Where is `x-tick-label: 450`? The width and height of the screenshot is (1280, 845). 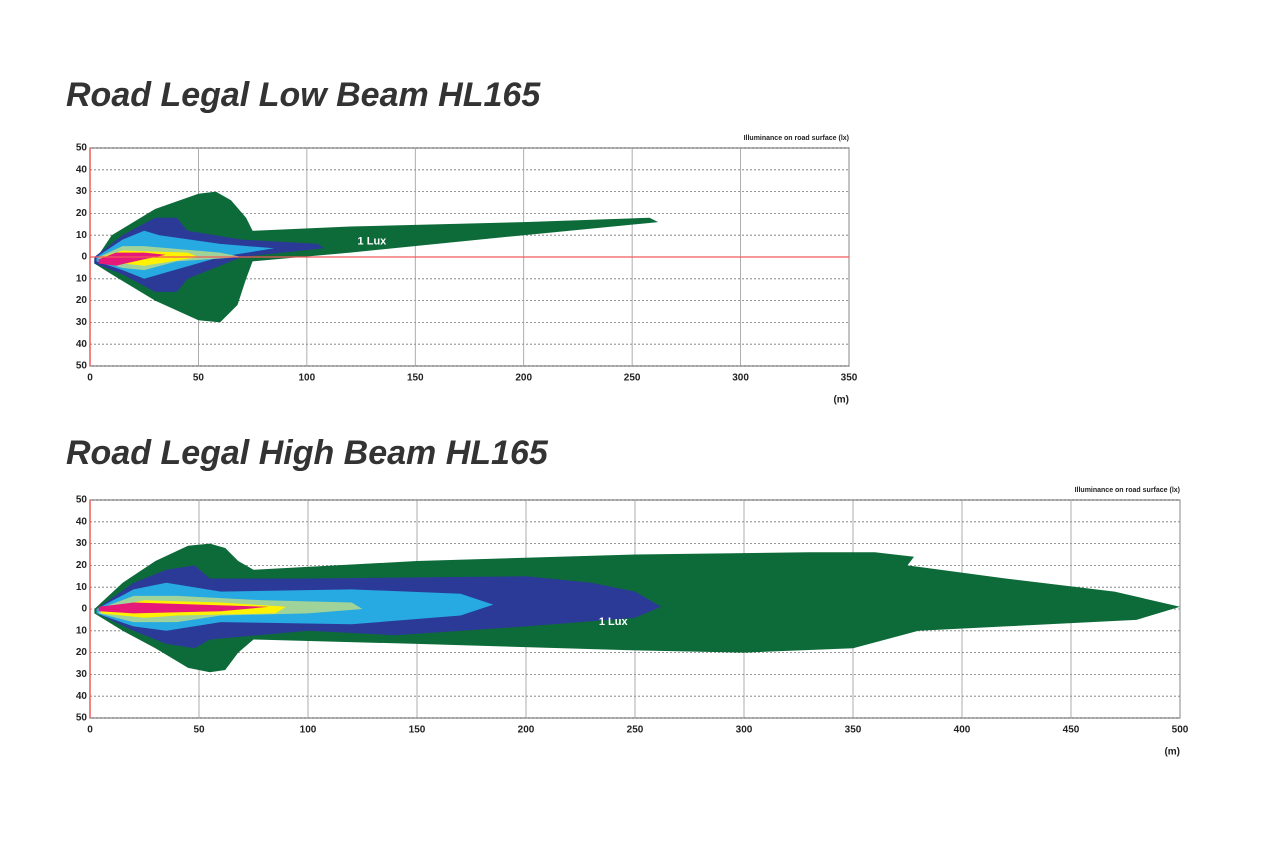
x-tick-label: 450 is located at coordinates (1071, 730).